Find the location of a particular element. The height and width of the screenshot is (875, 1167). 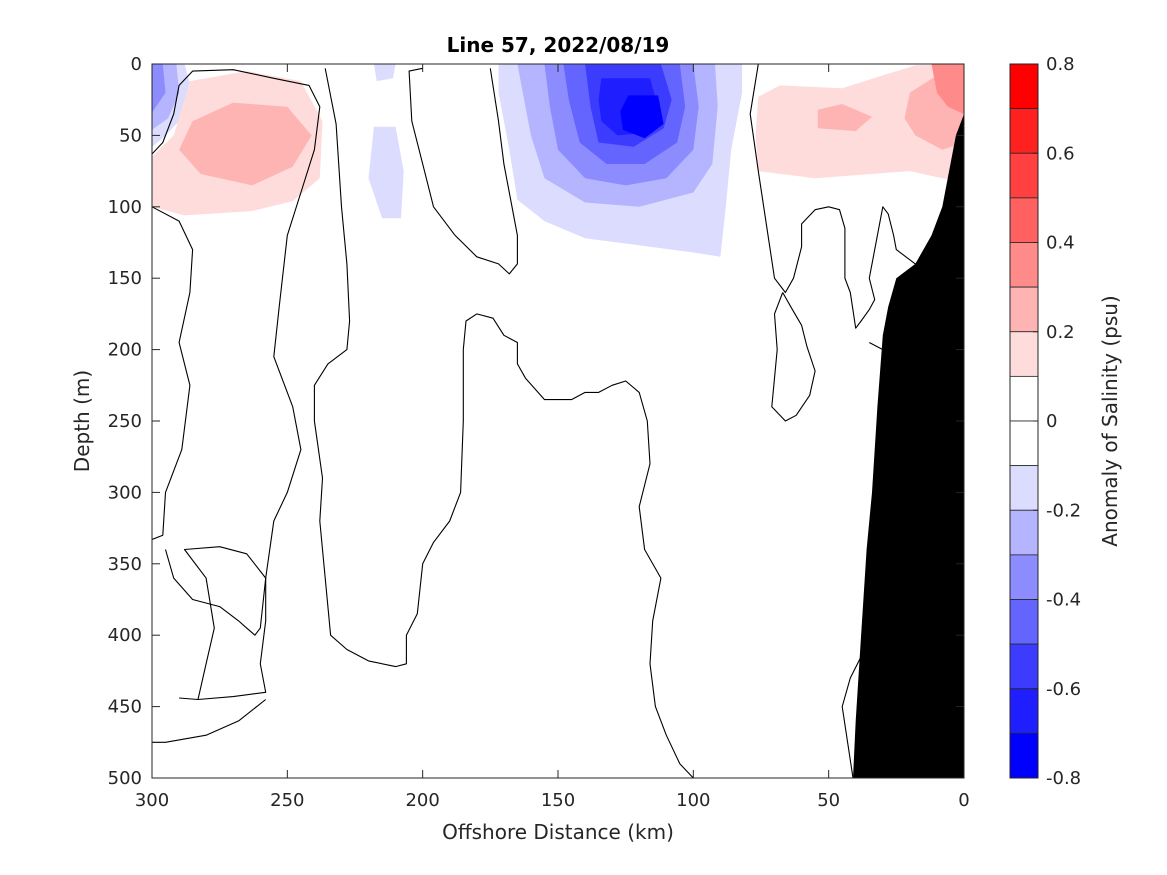

y-tick-label: 250 is located at coordinates (125, 421).